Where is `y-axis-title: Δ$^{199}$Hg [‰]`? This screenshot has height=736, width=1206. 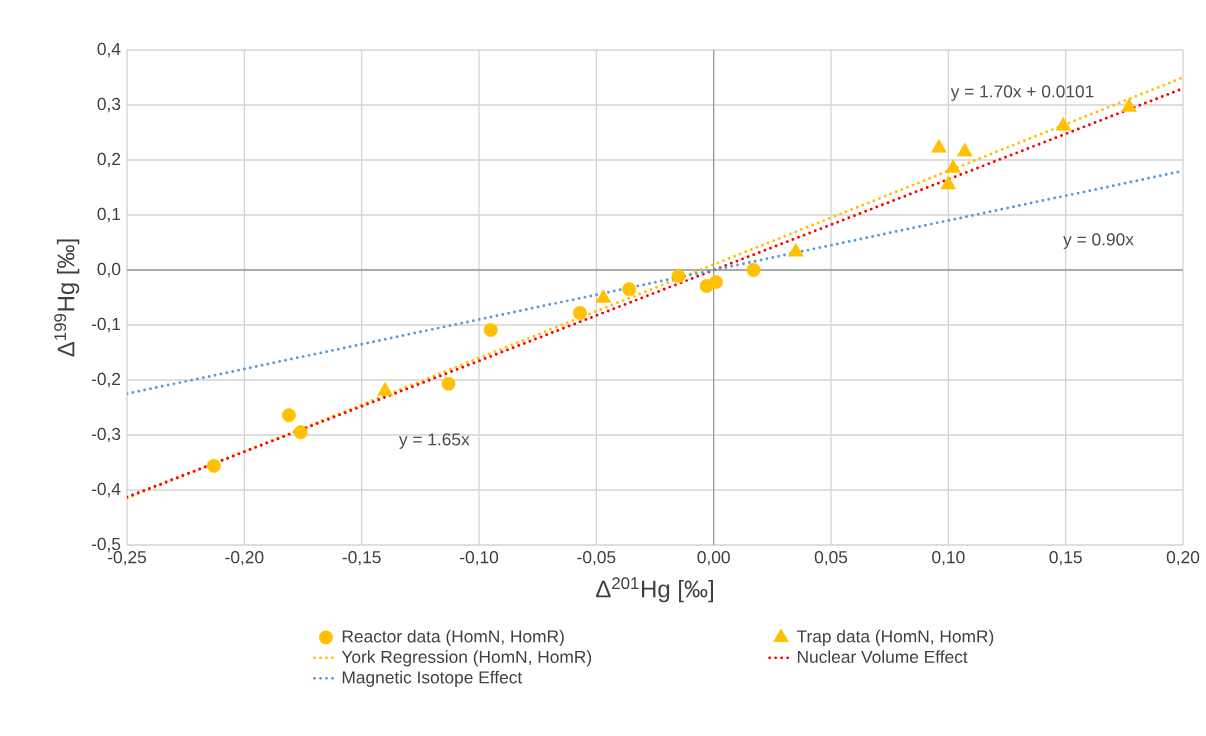 y-axis-title: Δ$^{199}$Hg [‰] is located at coordinates (67, 298).